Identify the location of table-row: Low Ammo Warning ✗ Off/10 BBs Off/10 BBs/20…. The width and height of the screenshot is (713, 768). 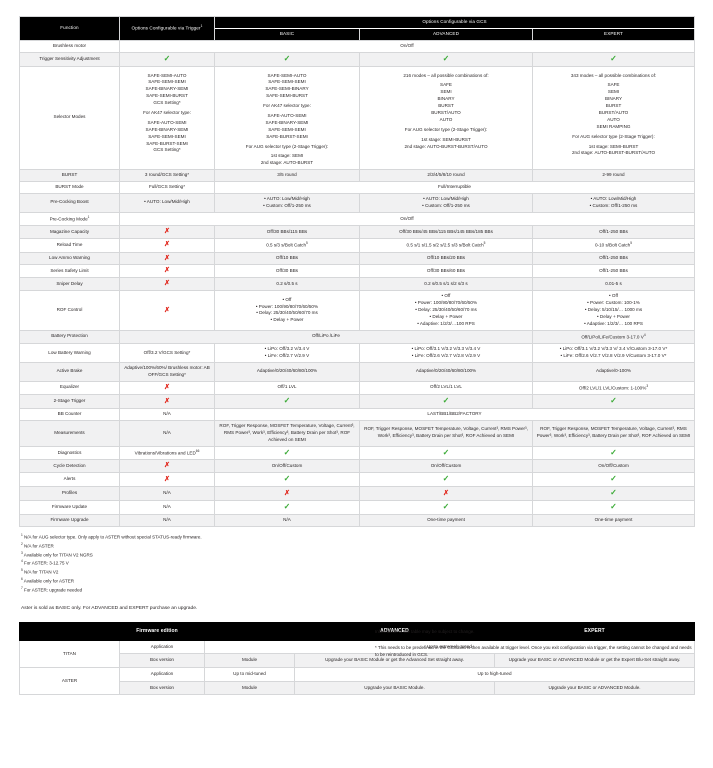
(357, 258).